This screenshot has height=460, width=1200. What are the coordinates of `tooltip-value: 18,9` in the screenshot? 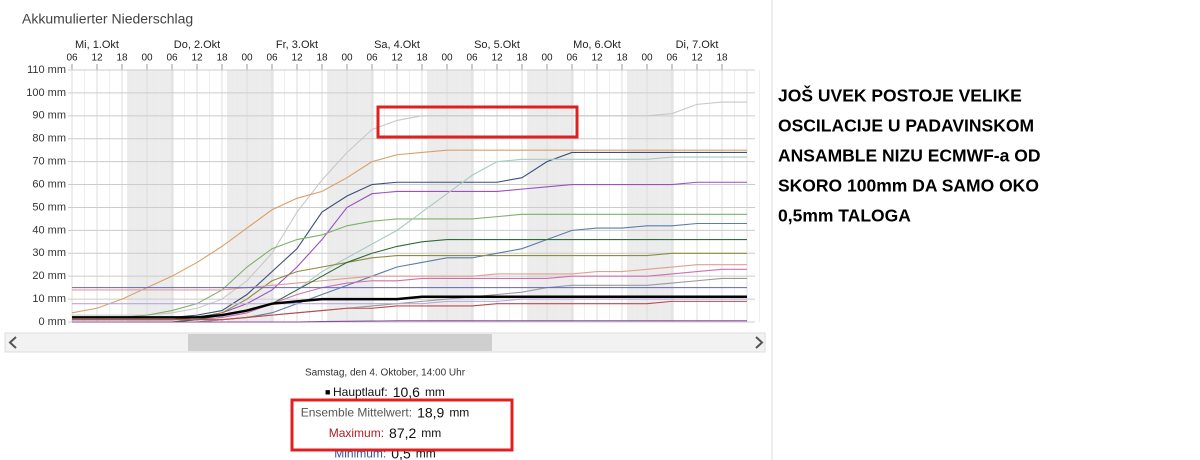 It's located at (430, 412).